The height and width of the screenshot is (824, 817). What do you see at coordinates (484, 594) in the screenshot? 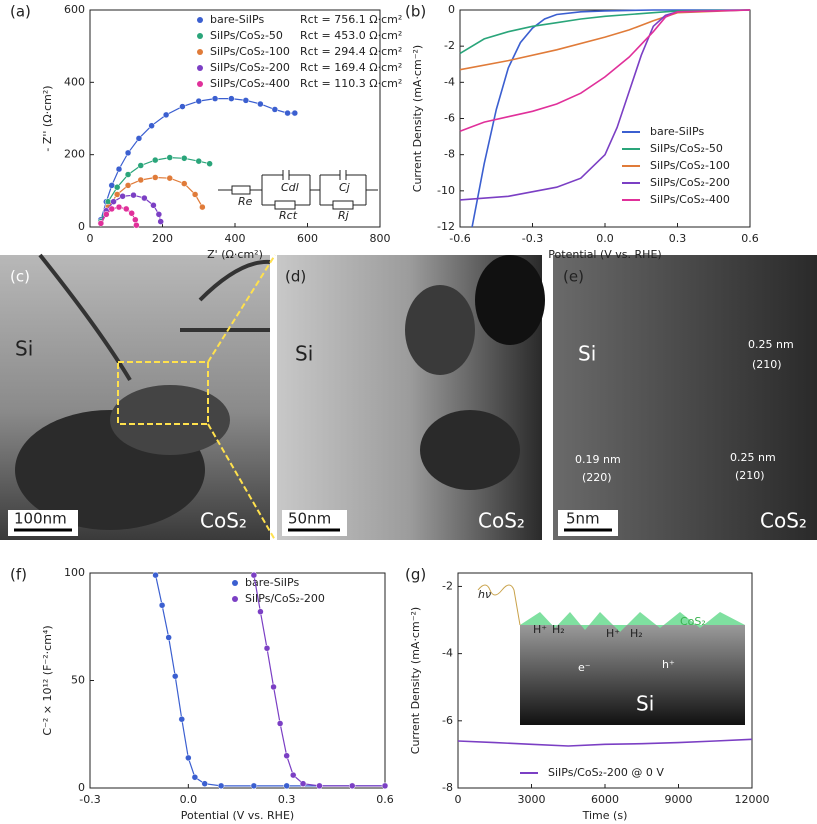
I see `inset-label: hν` at bounding box center [484, 594].